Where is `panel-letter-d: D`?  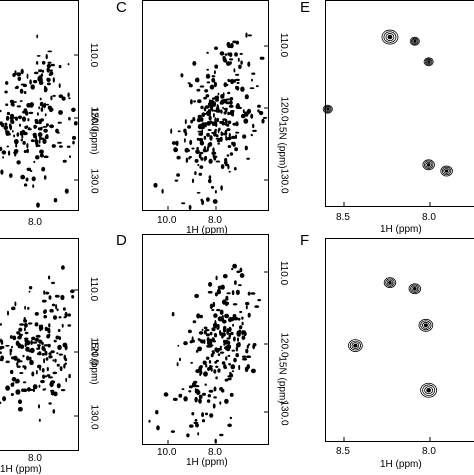 panel-letter-d: D is located at coordinates (121, 240).